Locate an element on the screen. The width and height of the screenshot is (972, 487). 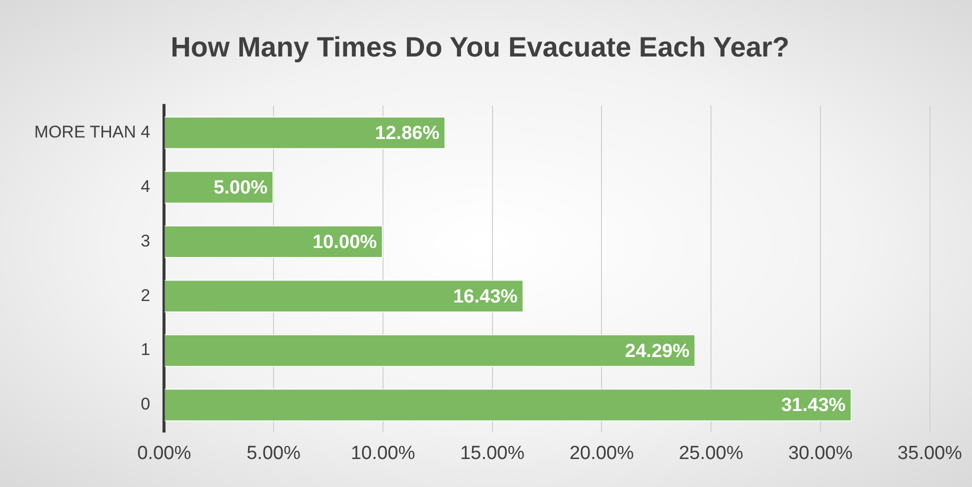
data-label: 5.00% is located at coordinates (241, 187).